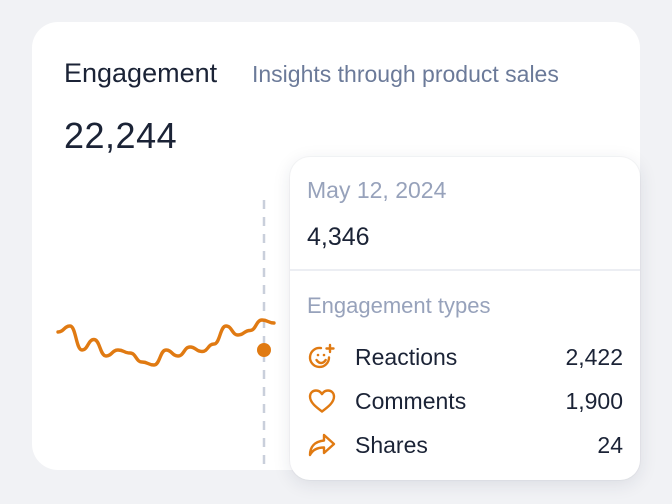  I want to click on tooltip-row-label: Comments, so click(411, 400).